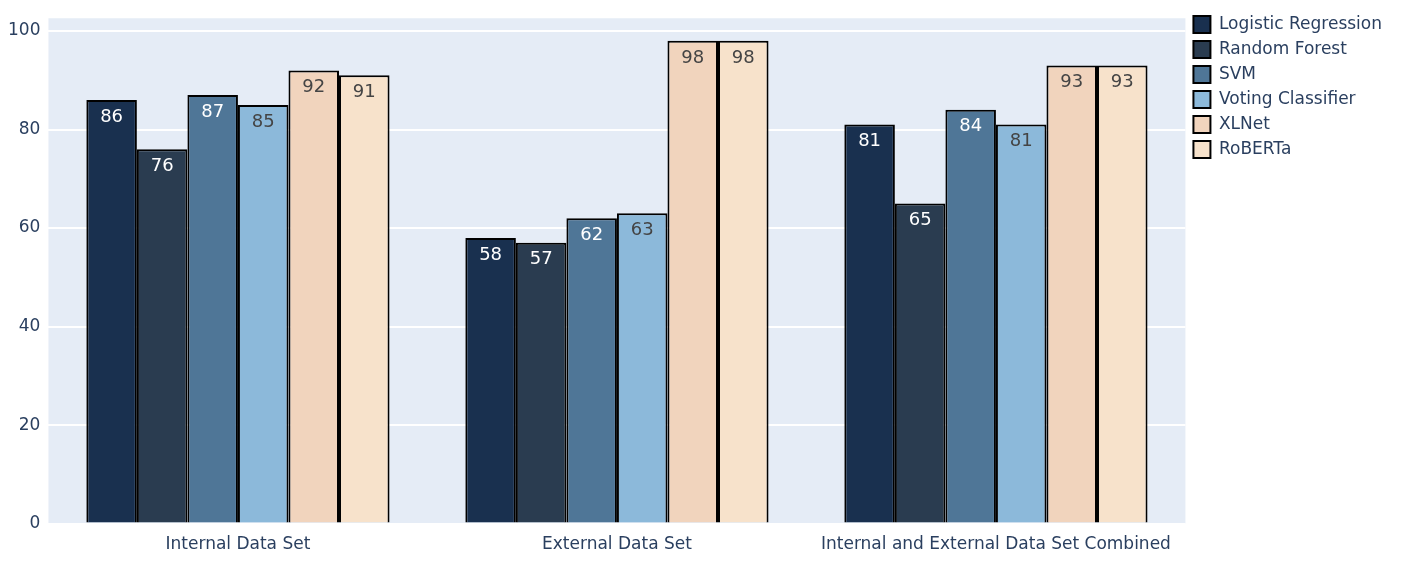 This screenshot has width=1402, height=562. What do you see at coordinates (213, 110) in the screenshot?
I see `data-label: 87` at bounding box center [213, 110].